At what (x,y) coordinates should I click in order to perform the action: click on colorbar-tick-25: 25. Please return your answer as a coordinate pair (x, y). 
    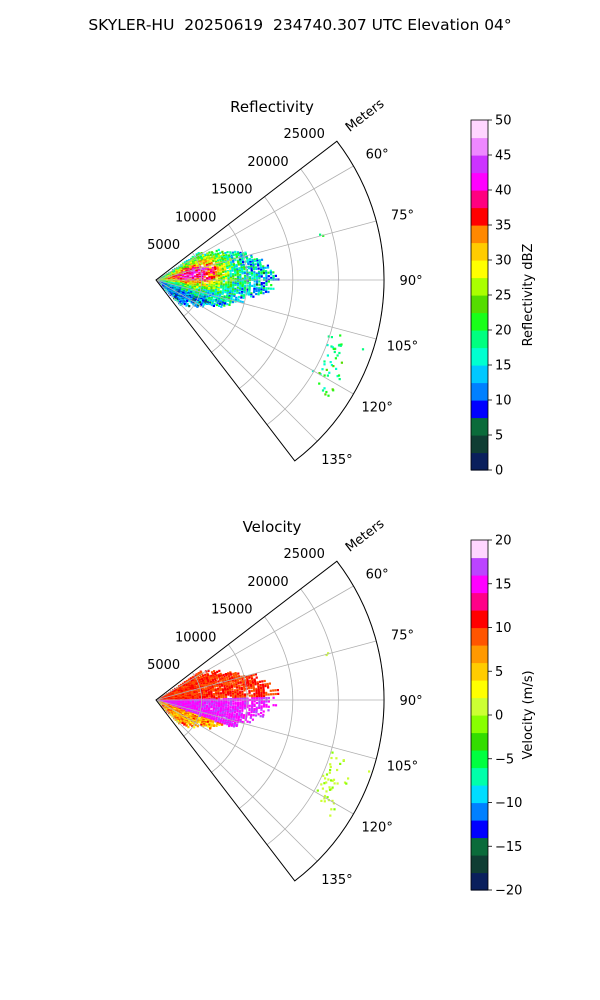
    Looking at the image, I should click on (503, 296).